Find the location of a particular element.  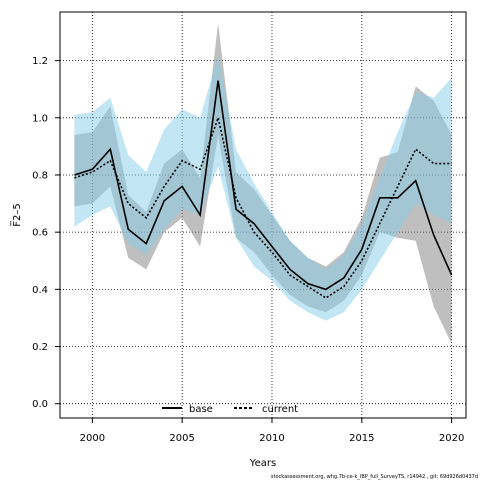

y-tick-label: 0.6 is located at coordinates (40, 233).